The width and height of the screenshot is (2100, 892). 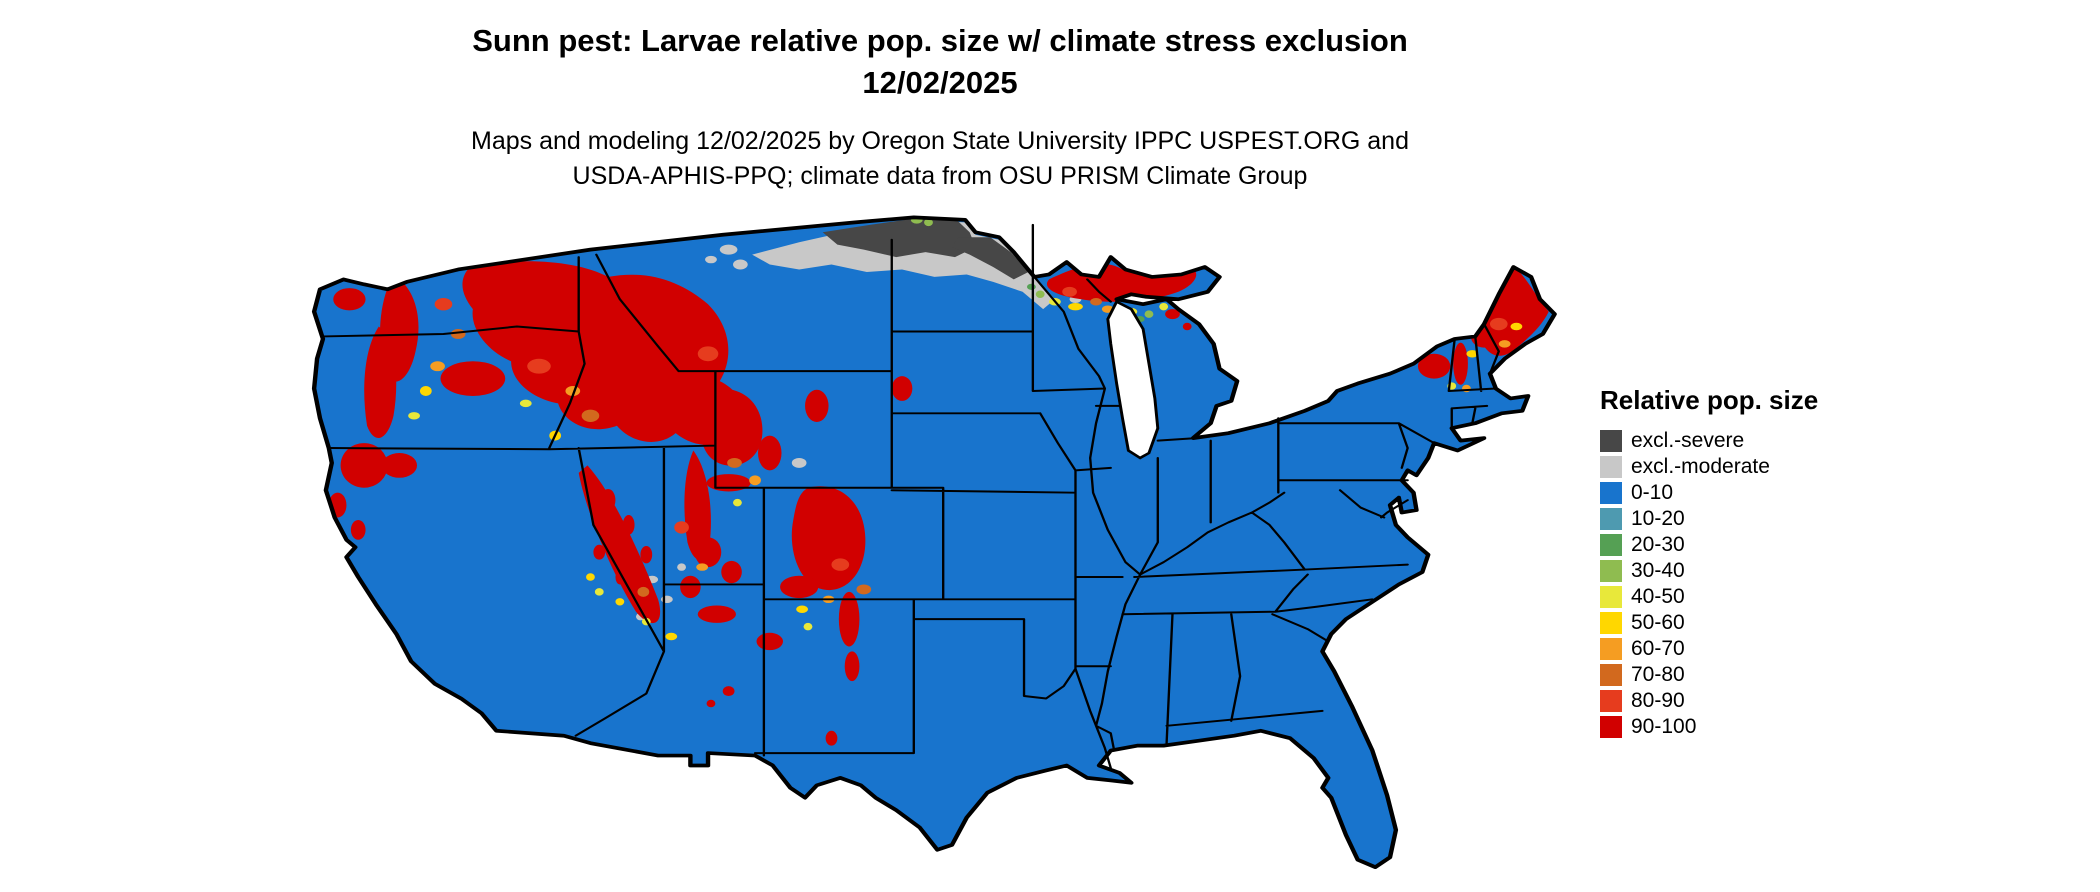 I want to click on legend-title: Relative pop. size, so click(x=1709, y=400).